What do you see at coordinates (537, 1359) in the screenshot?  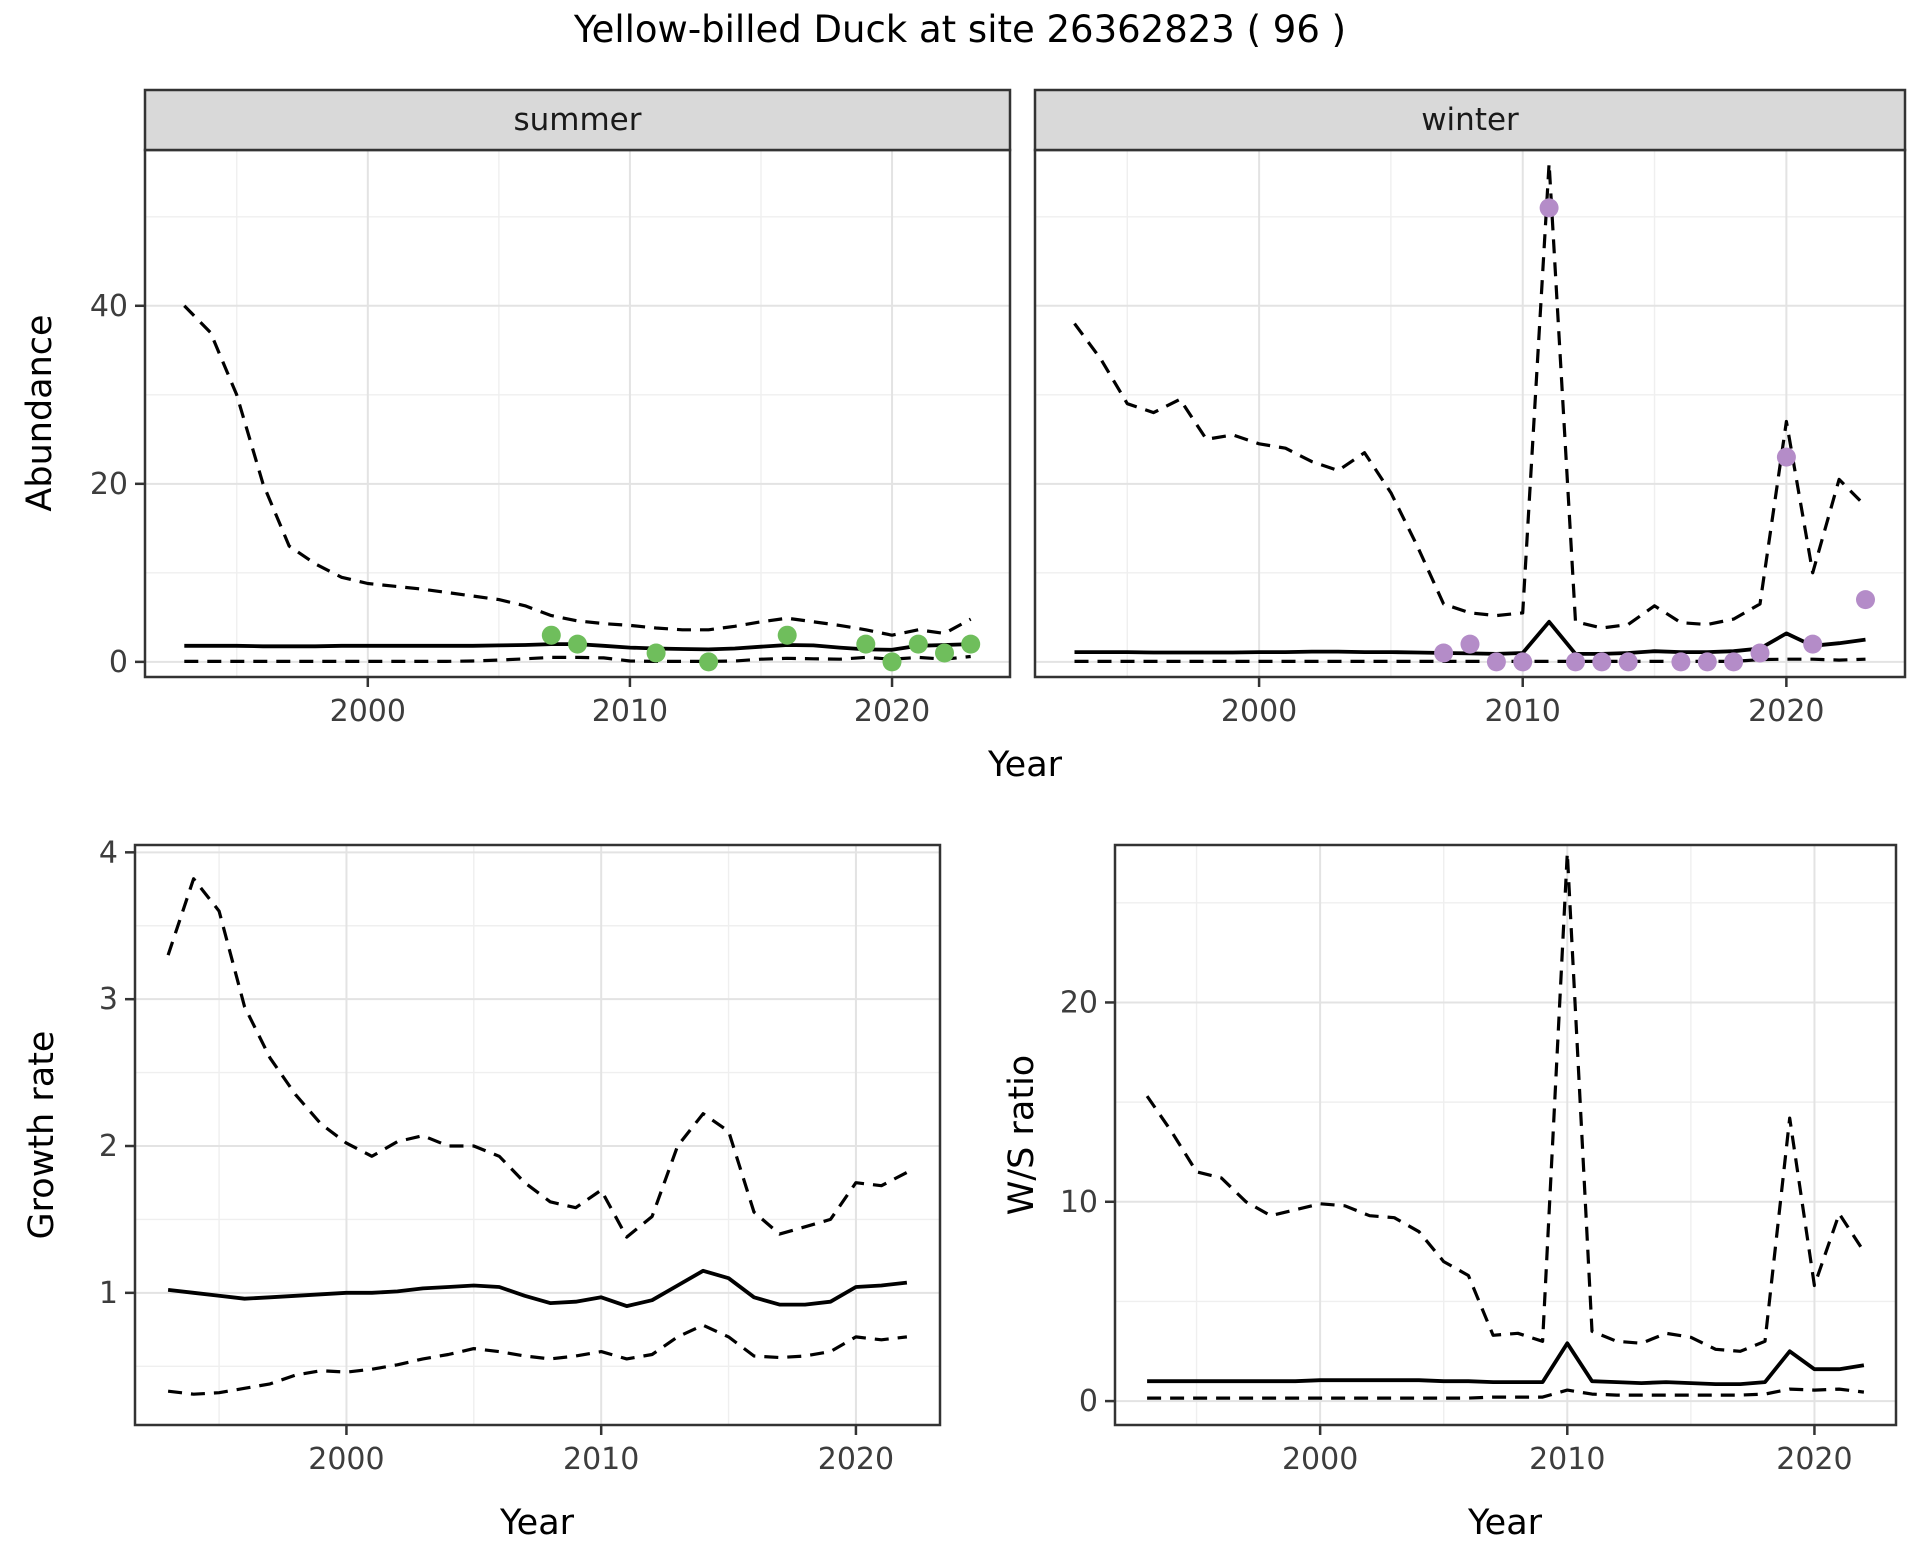 I see `series-lower-95CI-growth-rate` at bounding box center [537, 1359].